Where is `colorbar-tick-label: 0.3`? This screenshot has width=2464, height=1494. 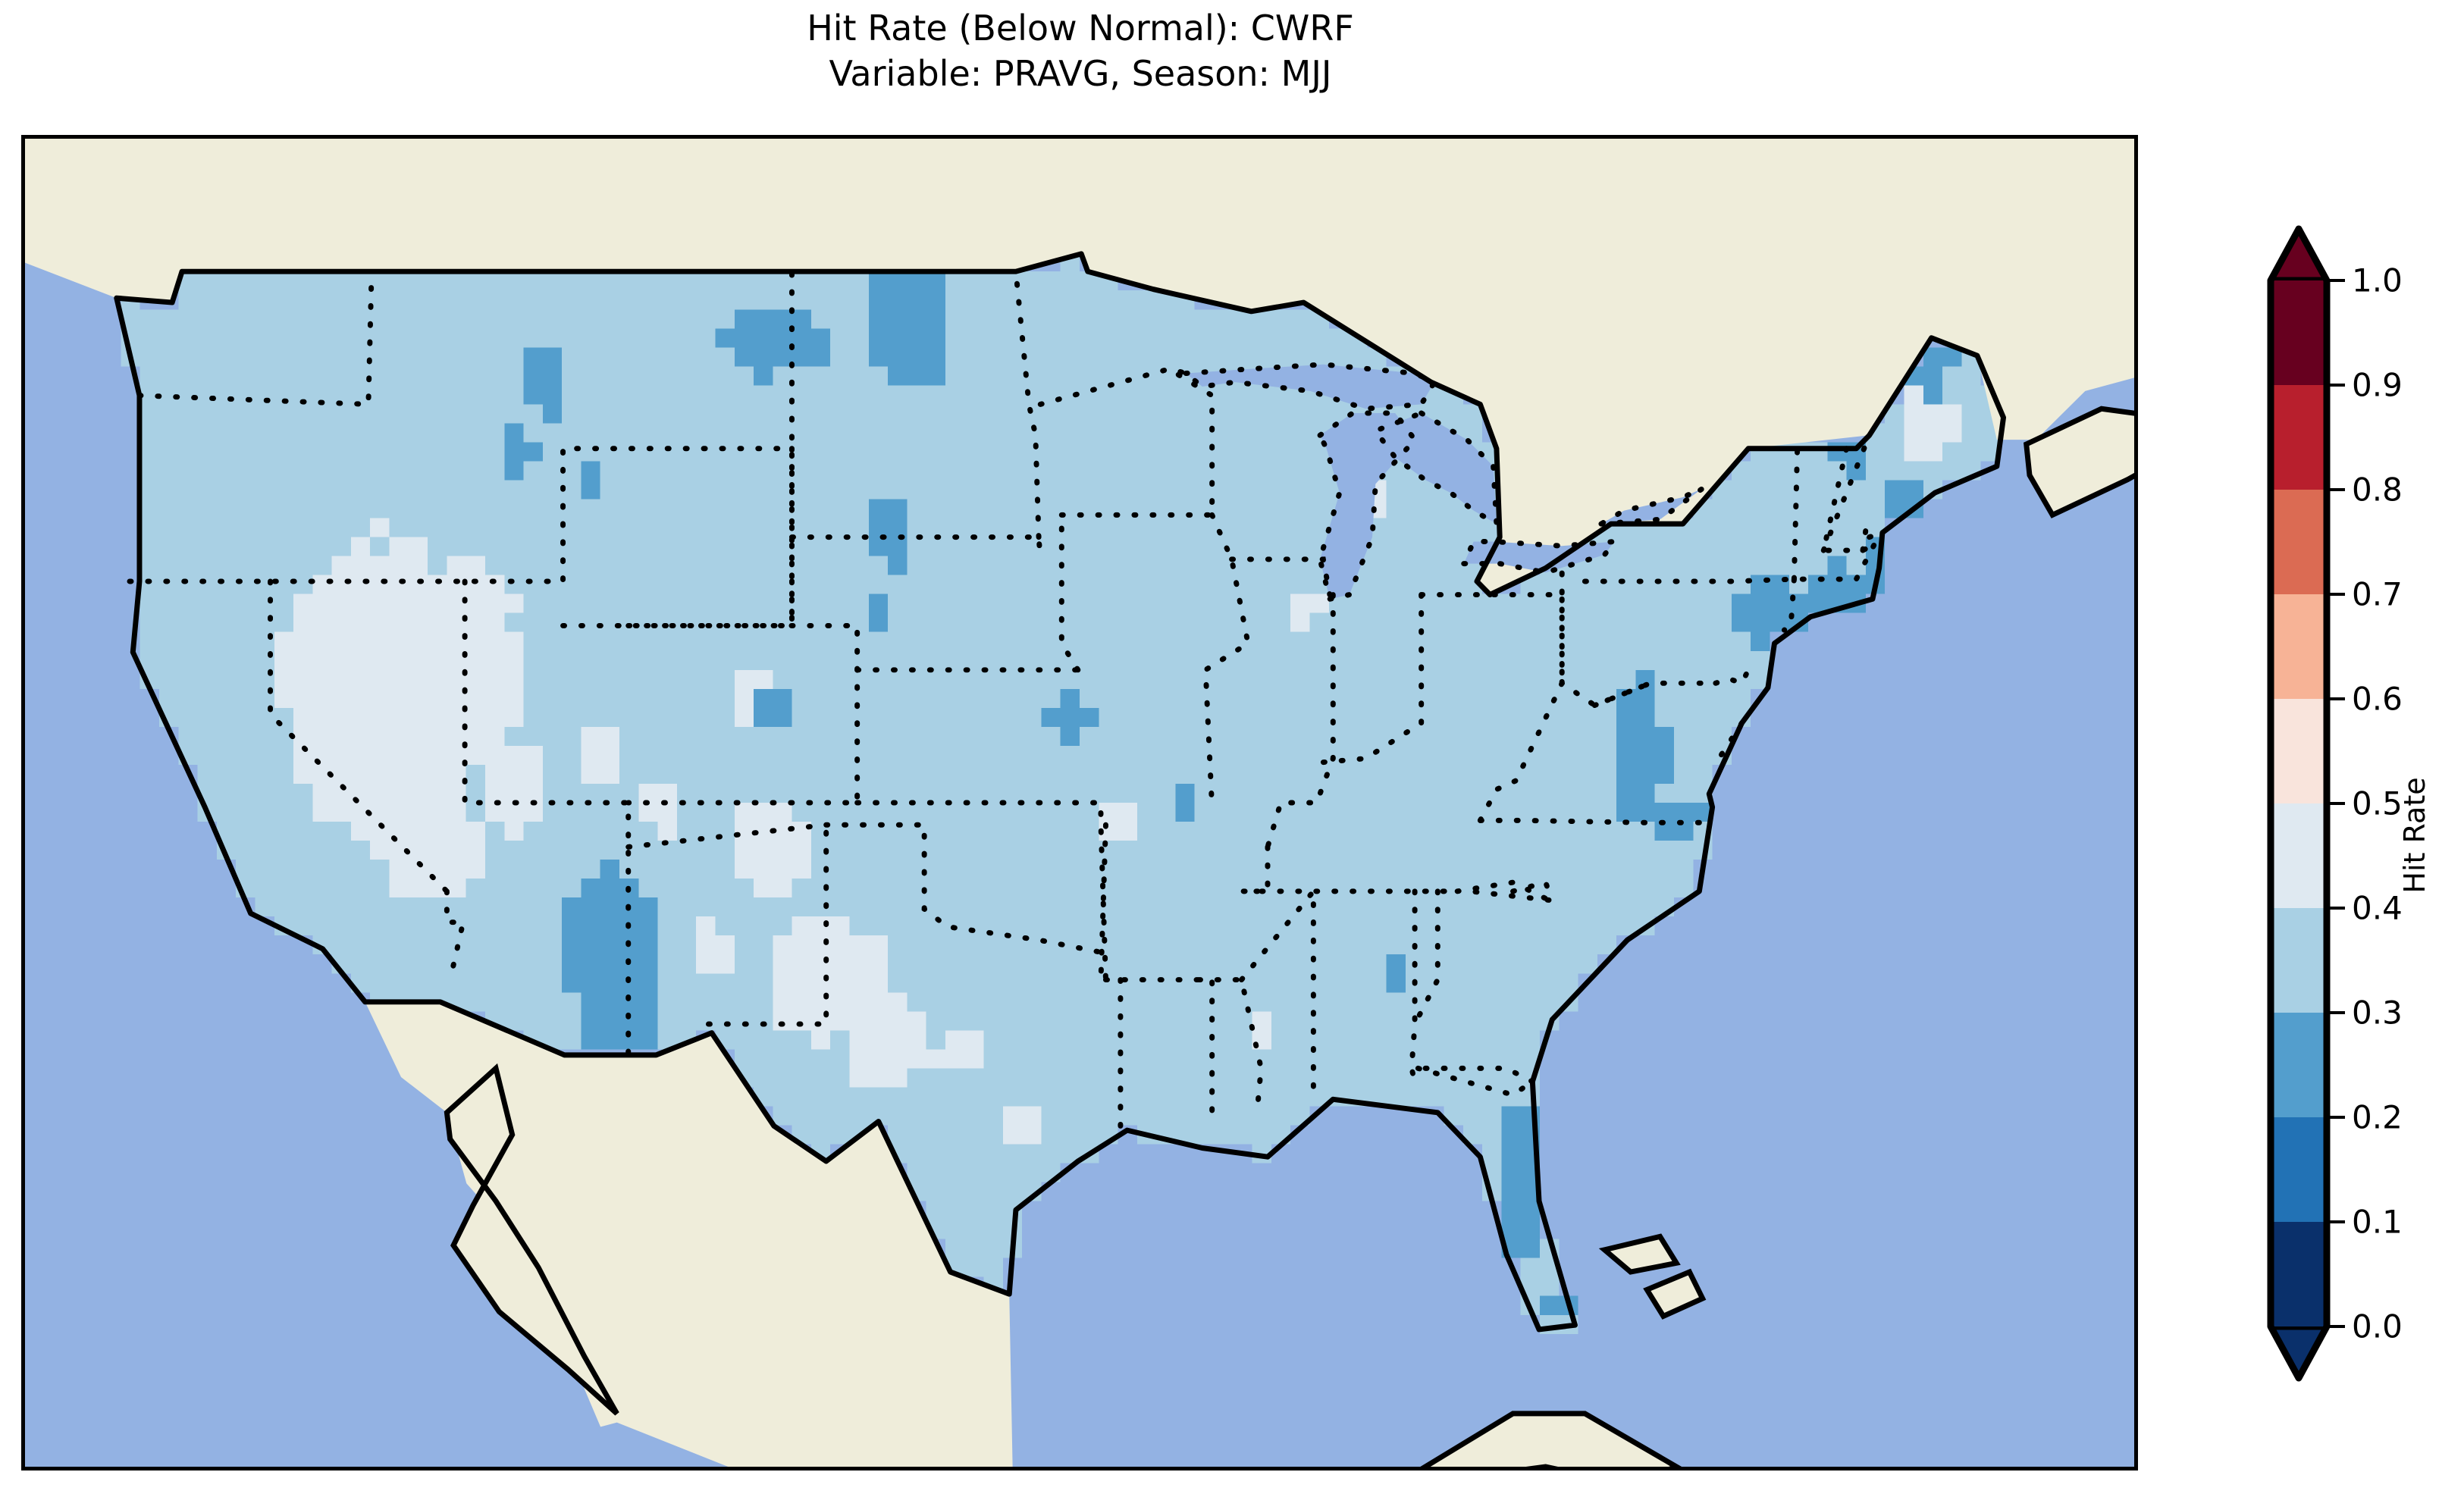
colorbar-tick-label: 0.3 is located at coordinates (2377, 1013).